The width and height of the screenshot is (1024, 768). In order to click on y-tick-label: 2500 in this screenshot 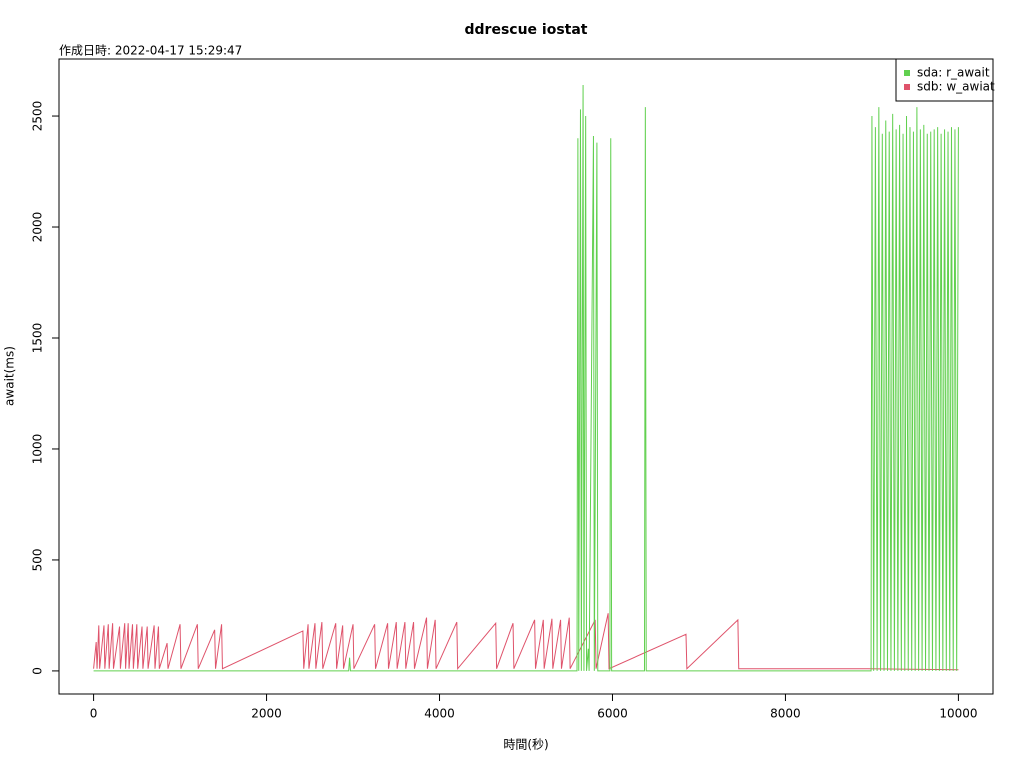, I will do `click(38, 116)`.